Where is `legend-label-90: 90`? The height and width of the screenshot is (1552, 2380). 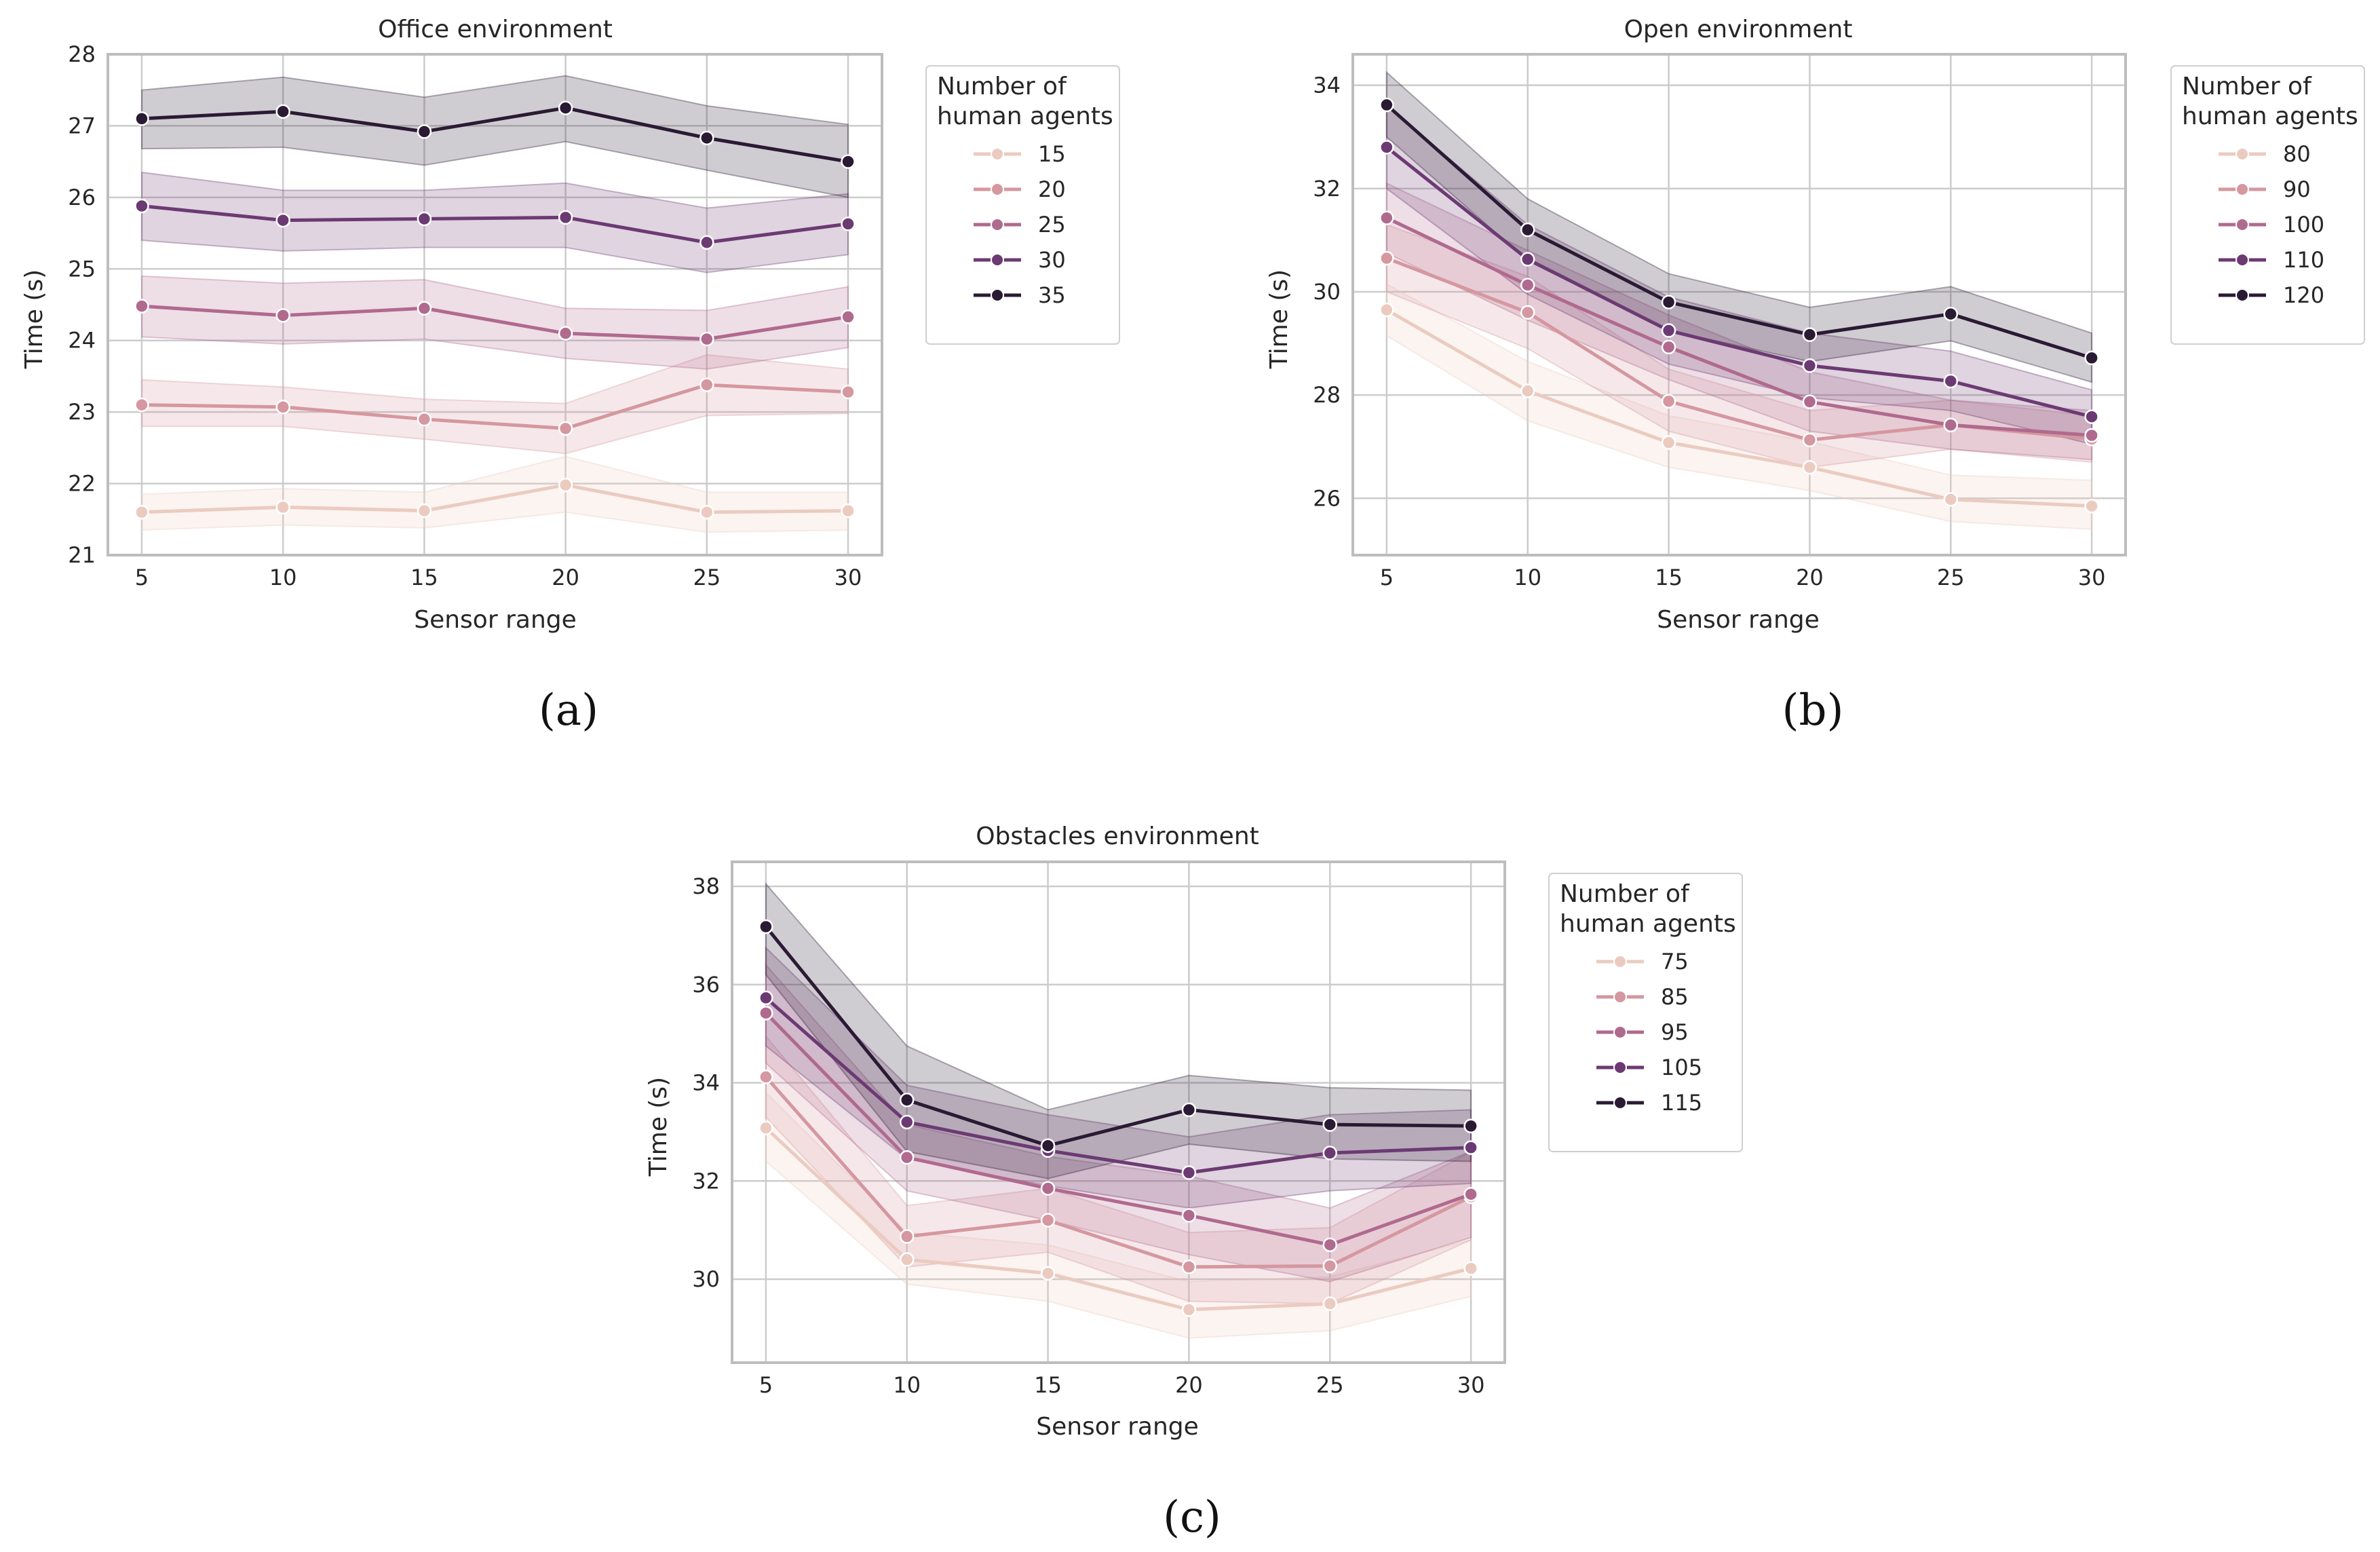
legend-label-90: 90 is located at coordinates (2297, 189).